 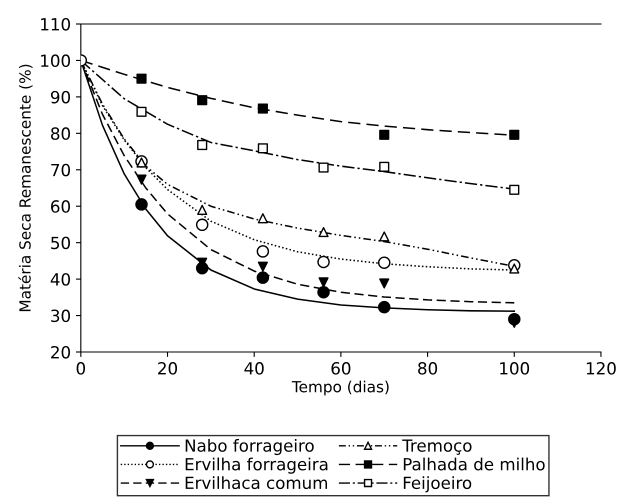 What do you see at coordinates (25, 188) in the screenshot?
I see `y-axis-title: Matéria Seca Remanescente (%)` at bounding box center [25, 188].